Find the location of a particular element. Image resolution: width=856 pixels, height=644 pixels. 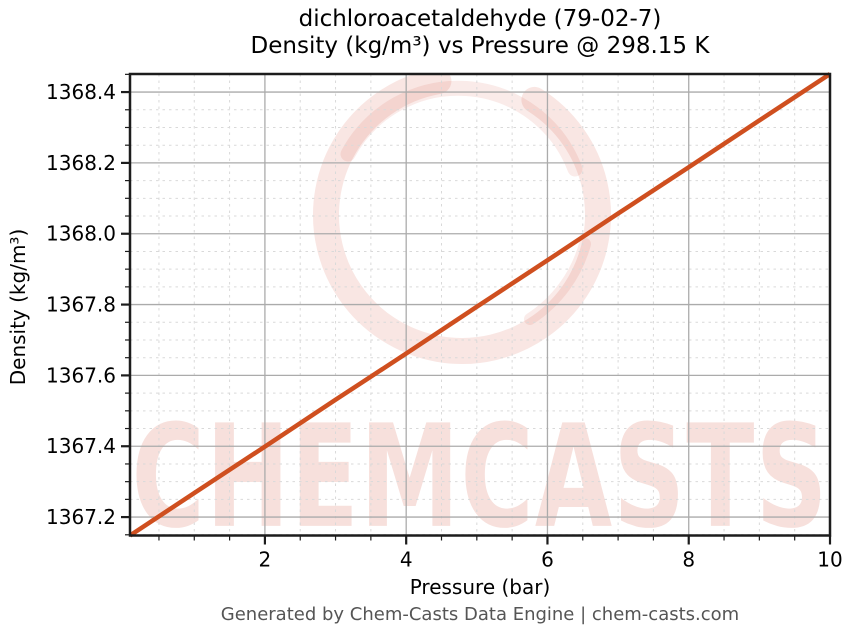

svg-text: 1367.8 is located at coordinates (81, 305).